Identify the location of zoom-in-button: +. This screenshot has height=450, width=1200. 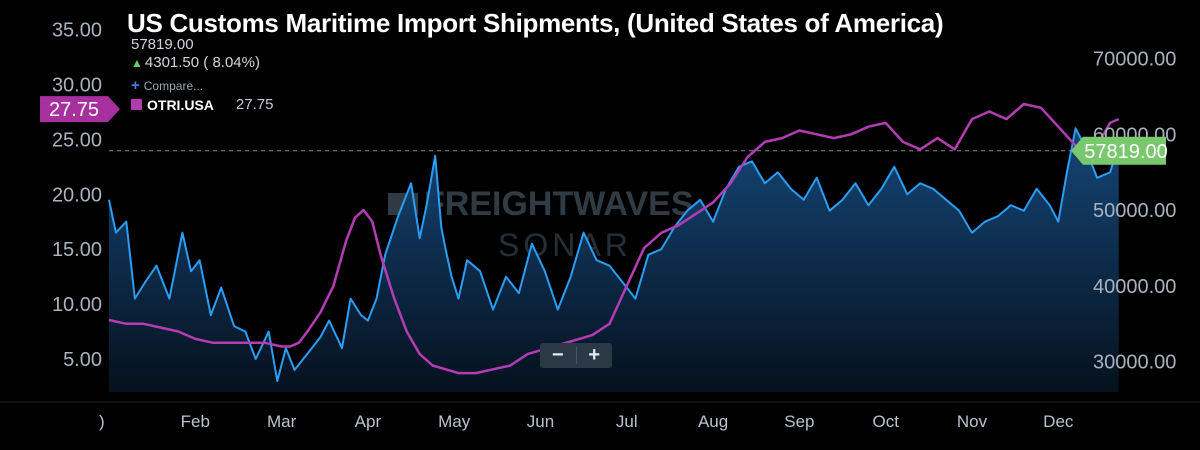
(594, 355).